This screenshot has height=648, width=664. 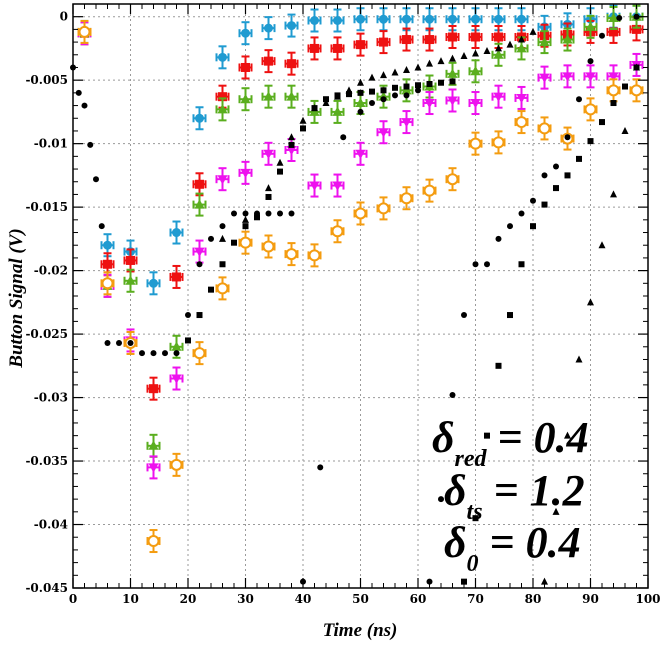 What do you see at coordinates (510, 495) in the screenshot?
I see `annotation-block: δred = 0.4 δts = 1.2 δ0 = 0.4` at bounding box center [510, 495].